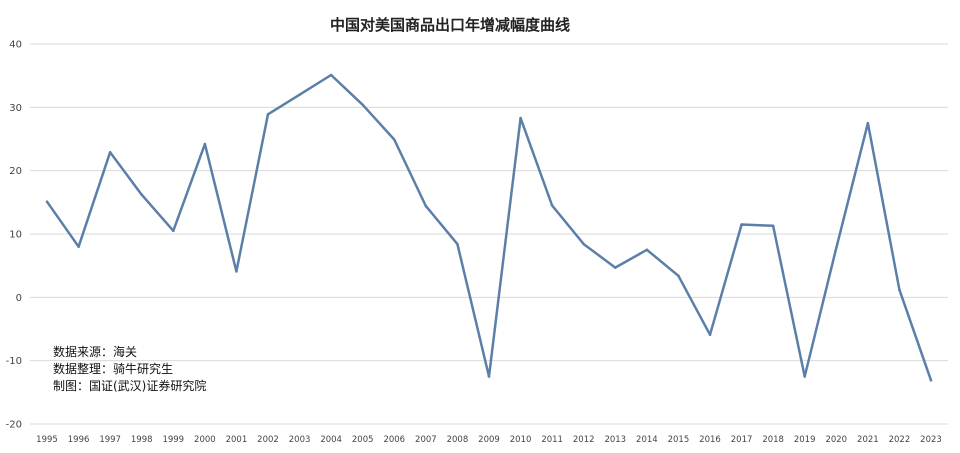 Image resolution: width=960 pixels, height=453 pixels. Describe the element at coordinates (15, 45) in the screenshot. I see `y-tick-label: 40` at that location.